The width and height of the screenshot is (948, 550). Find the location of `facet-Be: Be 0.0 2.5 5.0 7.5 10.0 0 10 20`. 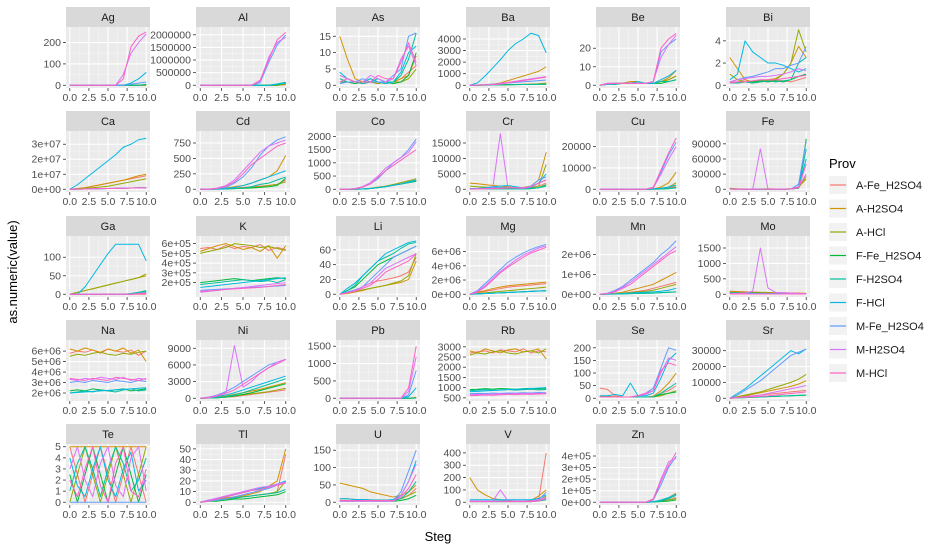

facet-Be: Be 0.0 2.5 5.0 7.5 10.0 0 10 20 is located at coordinates (633, 55).